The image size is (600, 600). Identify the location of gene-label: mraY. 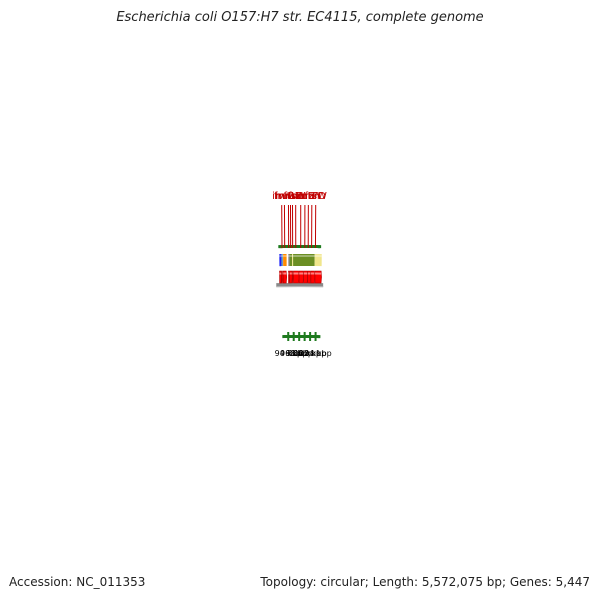
(308, 196).